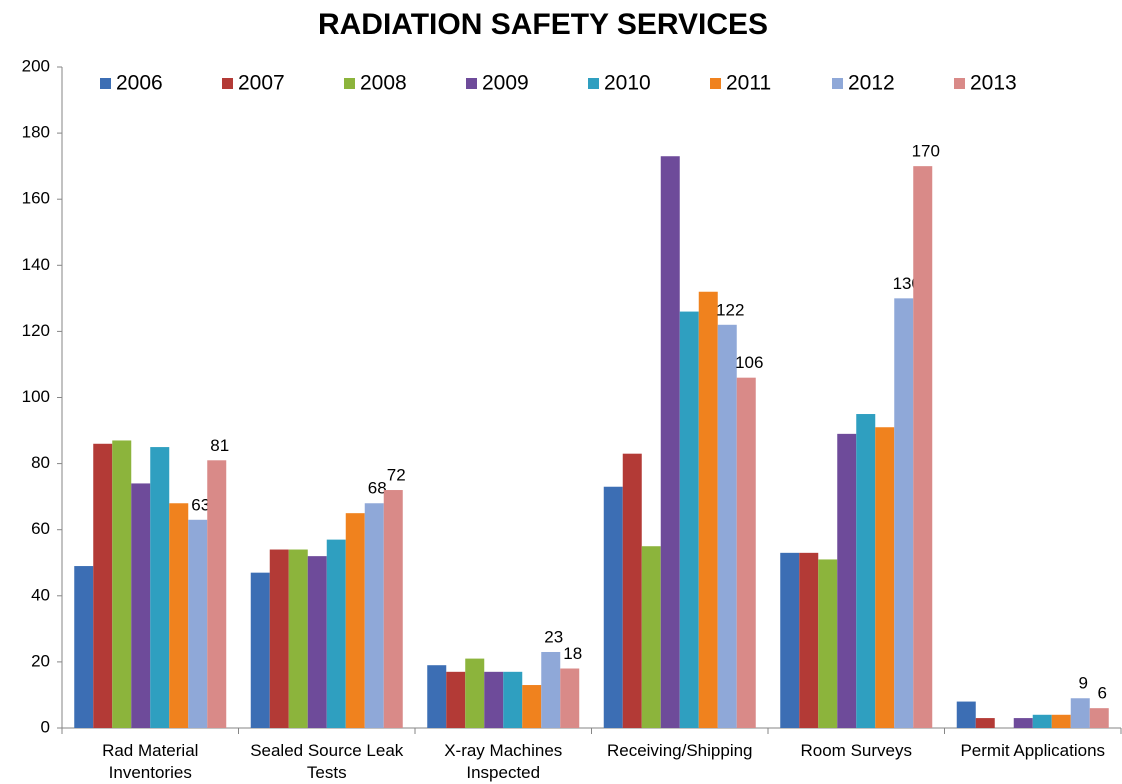  I want to click on data-label: 106, so click(749, 362).